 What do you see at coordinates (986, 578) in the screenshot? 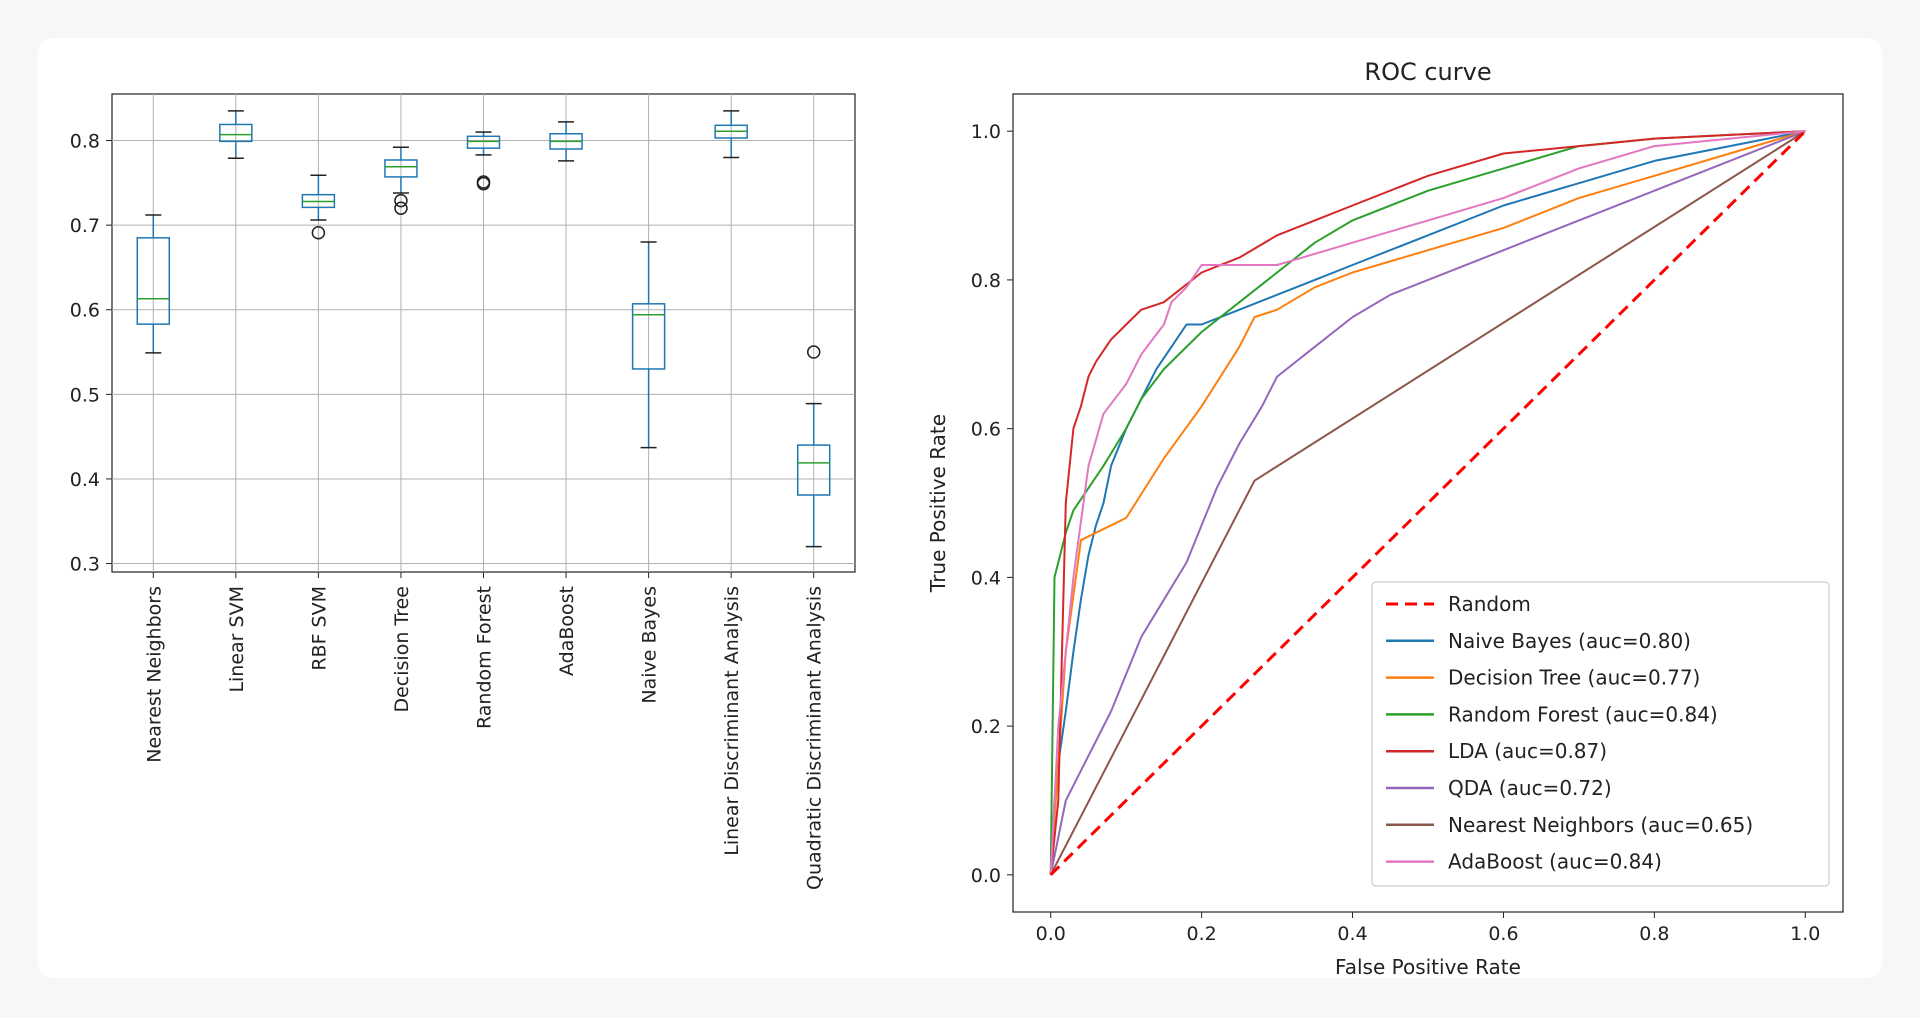
I see `roc-y-tick-label: 0.4` at bounding box center [986, 578].